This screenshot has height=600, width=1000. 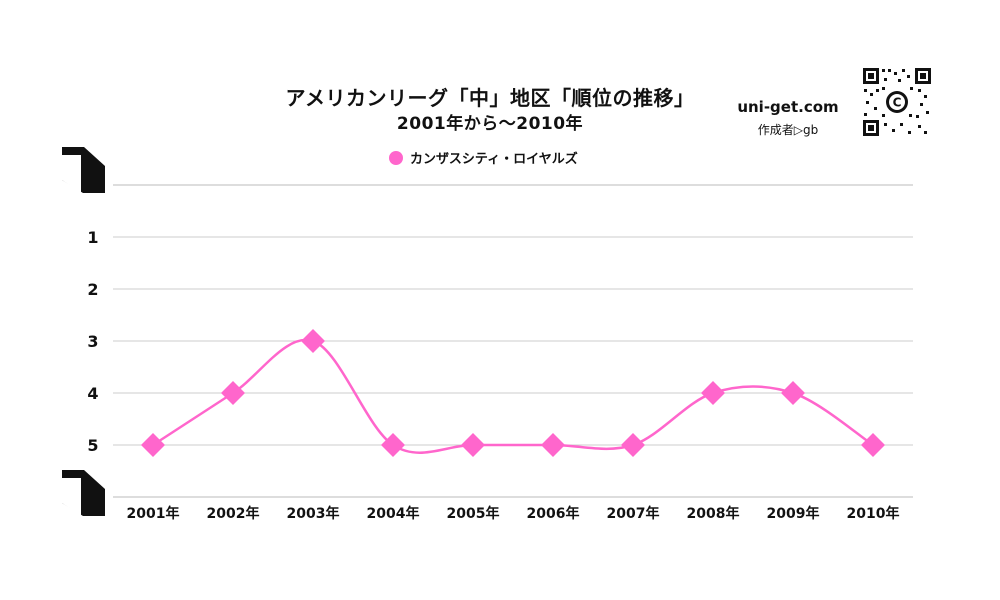 I want to click on x-tick-label: 2008年, so click(x=713, y=513).